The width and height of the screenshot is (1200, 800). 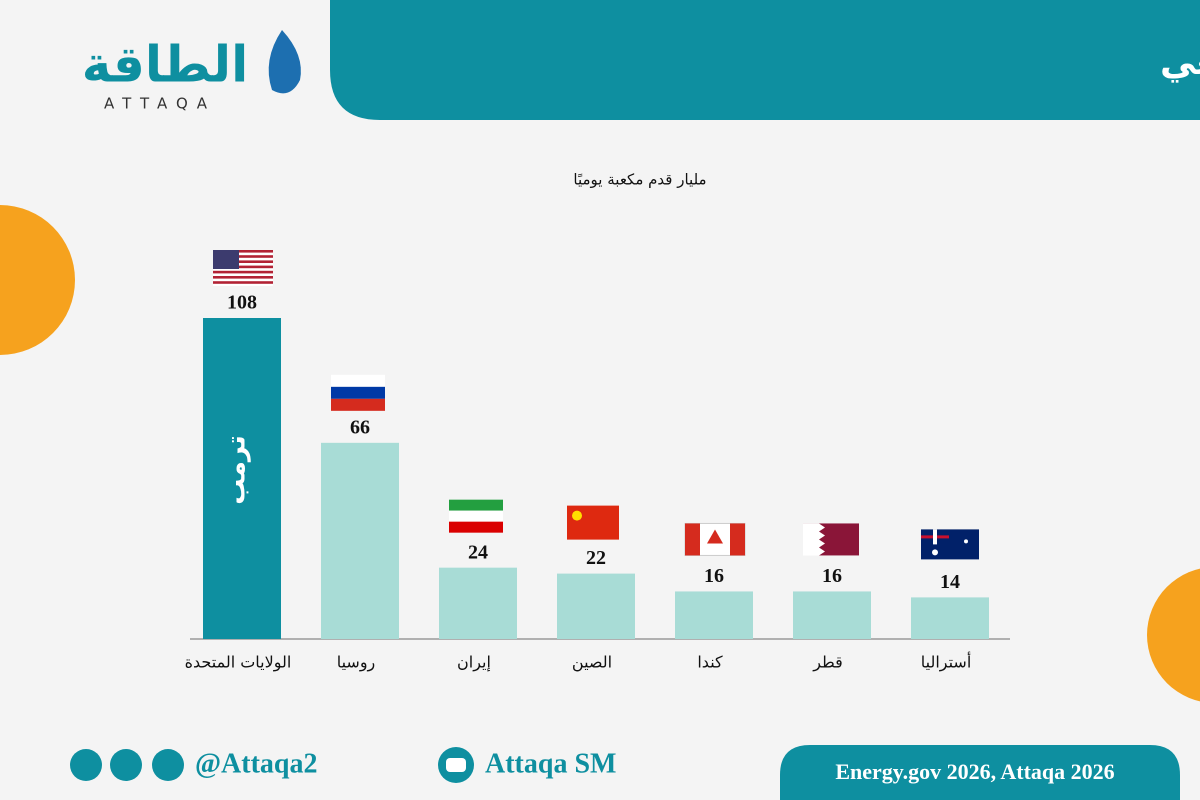 What do you see at coordinates (165, 65) in the screenshot?
I see `logo: الطاقة` at bounding box center [165, 65].